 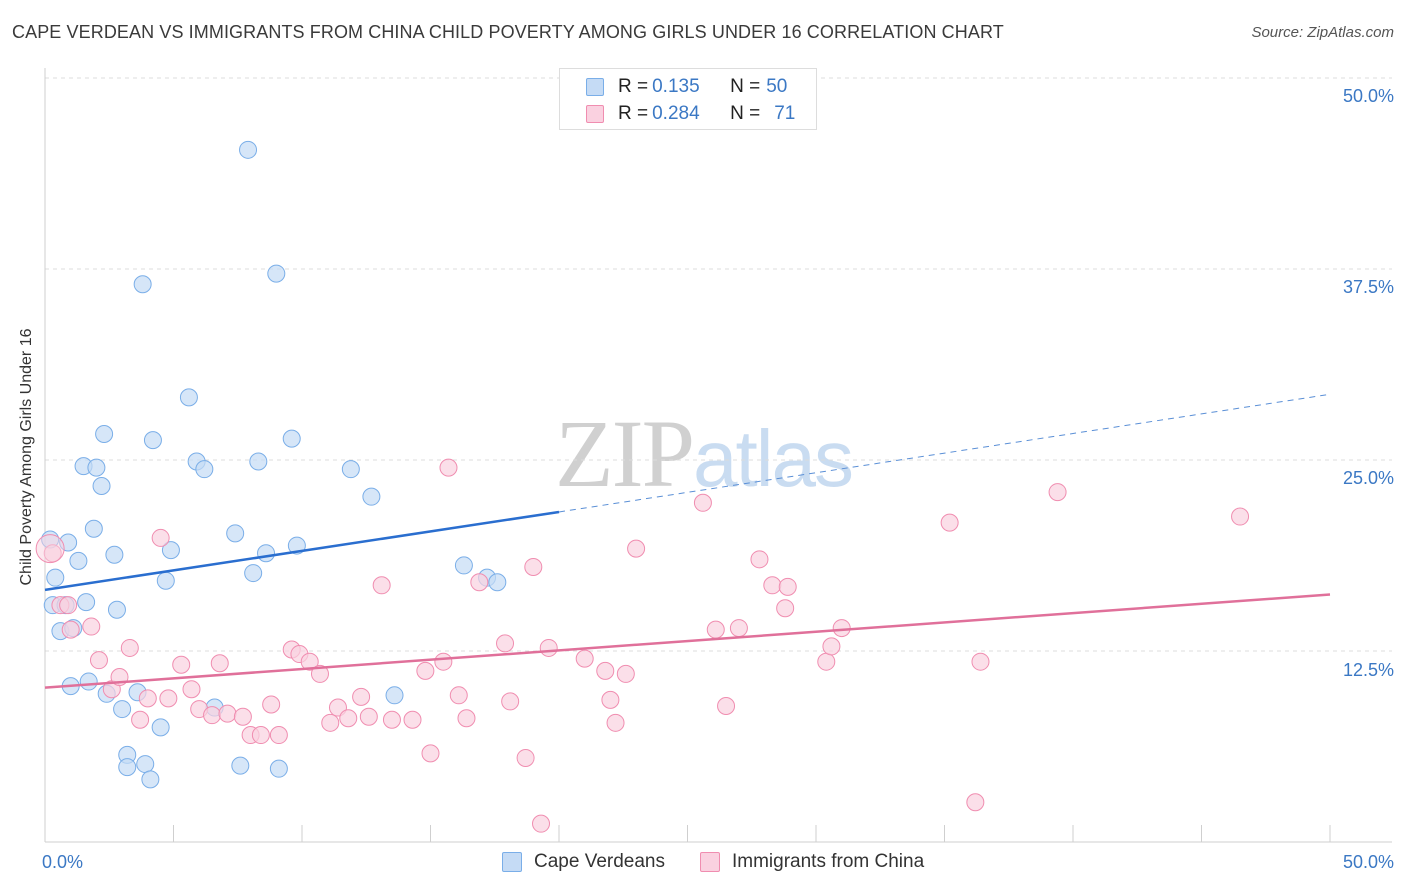 What do you see at coordinates (583, 862) in the screenshot?
I see `legend-item-cape-verdeans: Cape Verdeans` at bounding box center [583, 862].